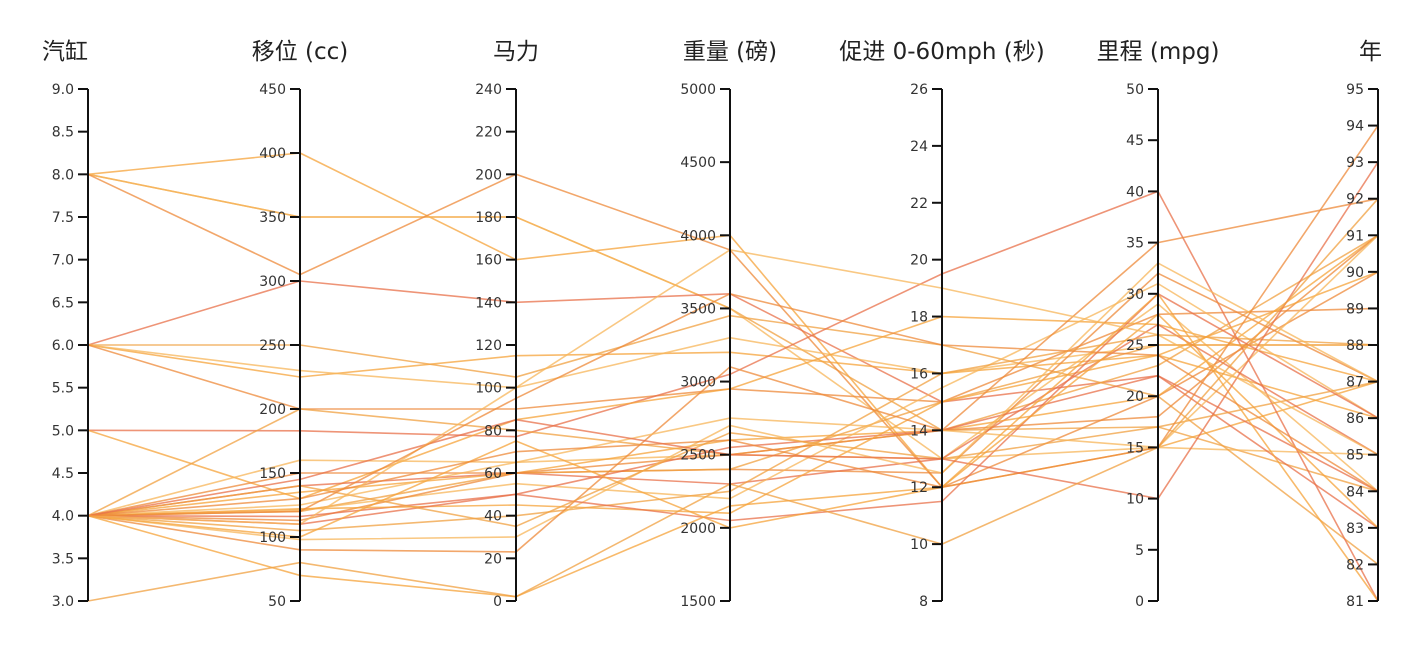 This screenshot has width=1425, height=646. What do you see at coordinates (272, 282) in the screenshot?
I see `tick-label: 300` at bounding box center [272, 282].